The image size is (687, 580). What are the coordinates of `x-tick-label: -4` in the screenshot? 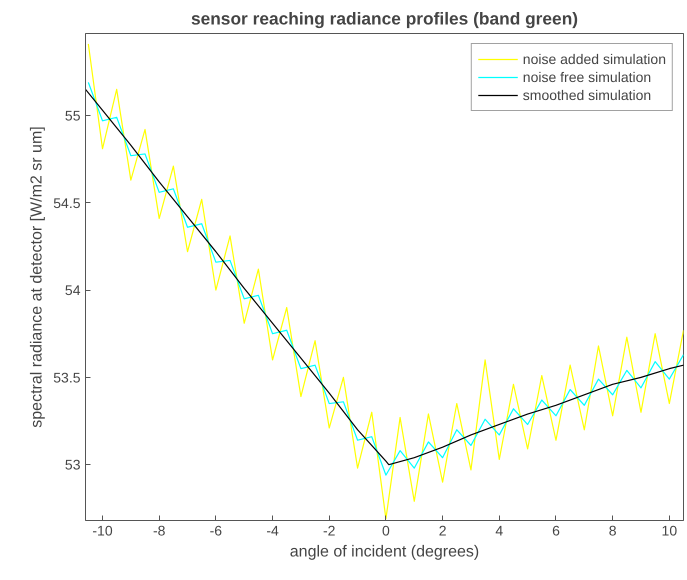 It's located at (272, 530).